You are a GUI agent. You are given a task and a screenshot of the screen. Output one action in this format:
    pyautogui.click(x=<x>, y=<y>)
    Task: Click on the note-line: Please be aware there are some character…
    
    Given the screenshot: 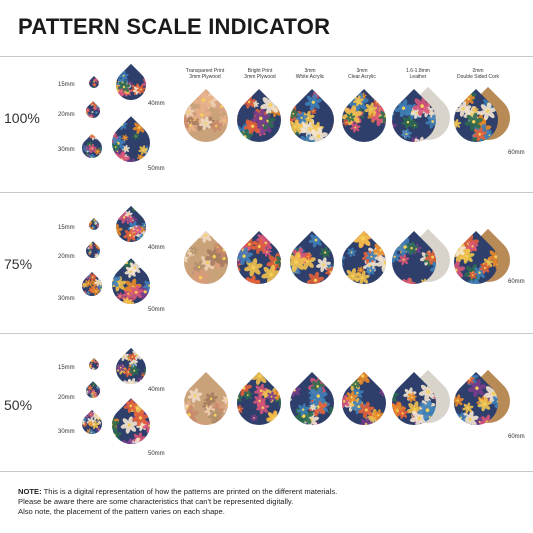 What is the action you would take?
    pyautogui.click(x=156, y=501)
    